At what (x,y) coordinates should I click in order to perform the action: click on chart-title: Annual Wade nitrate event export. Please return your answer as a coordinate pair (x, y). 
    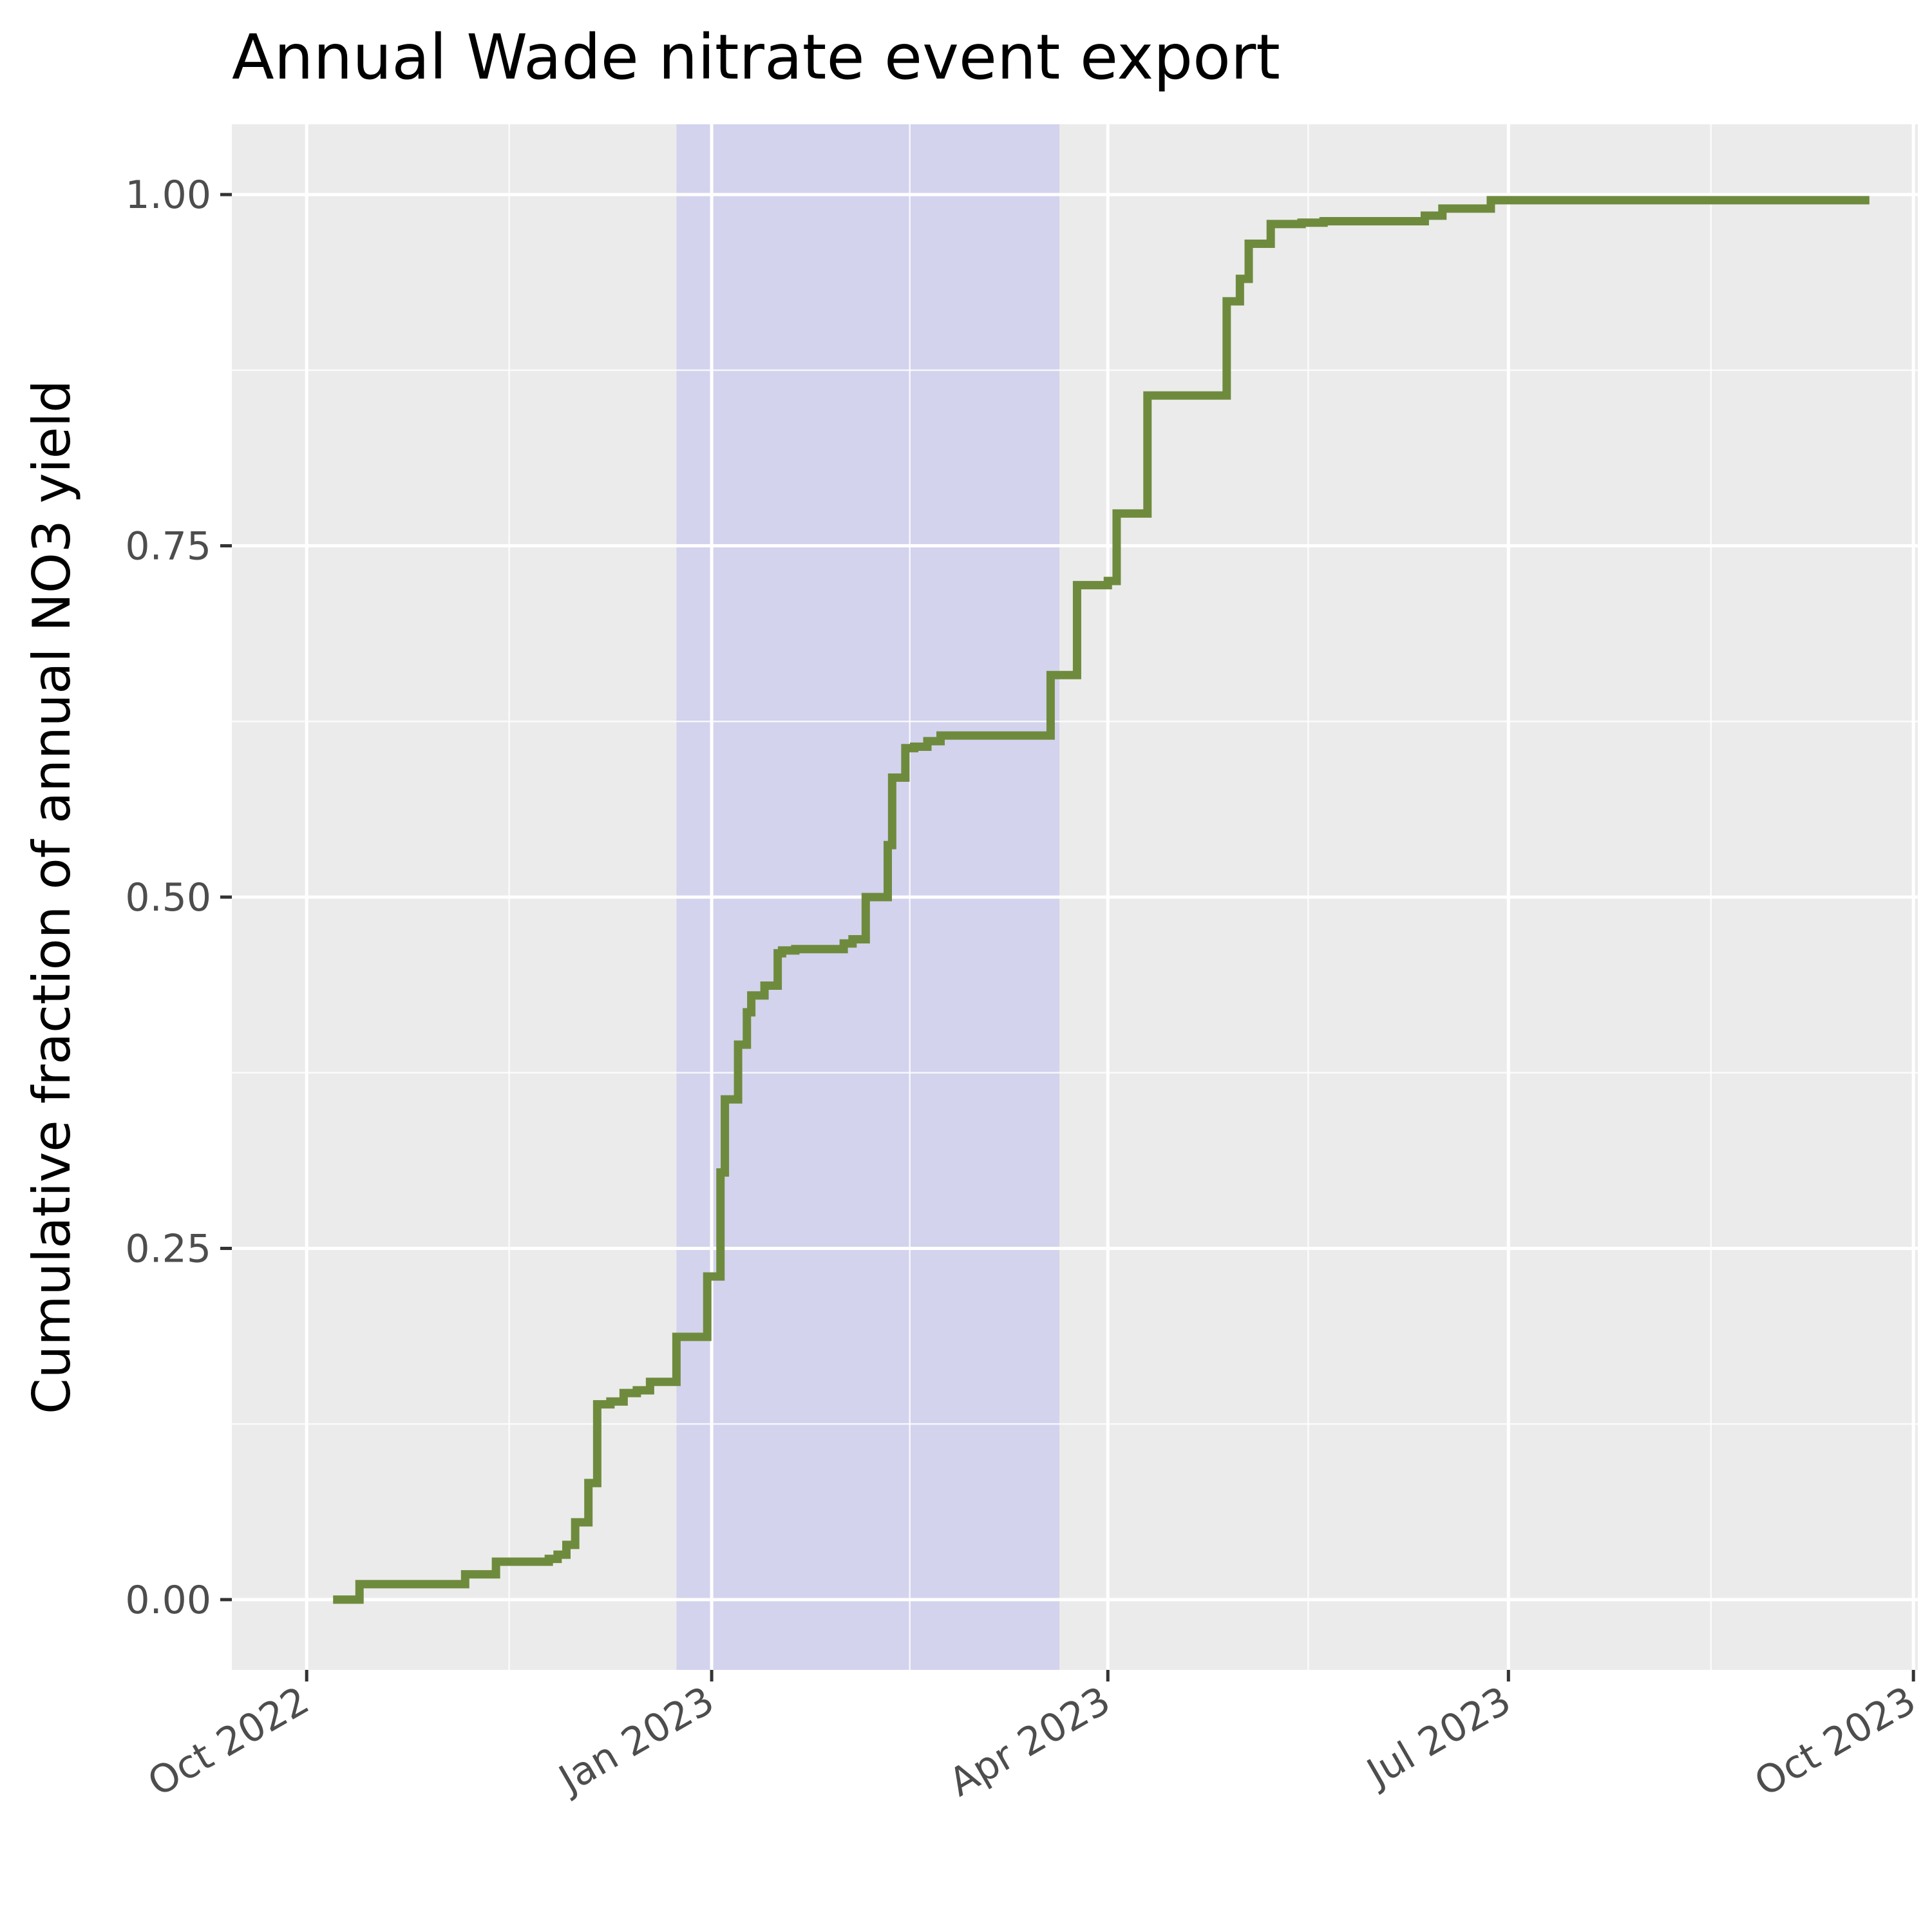
    Looking at the image, I should click on (756, 57).